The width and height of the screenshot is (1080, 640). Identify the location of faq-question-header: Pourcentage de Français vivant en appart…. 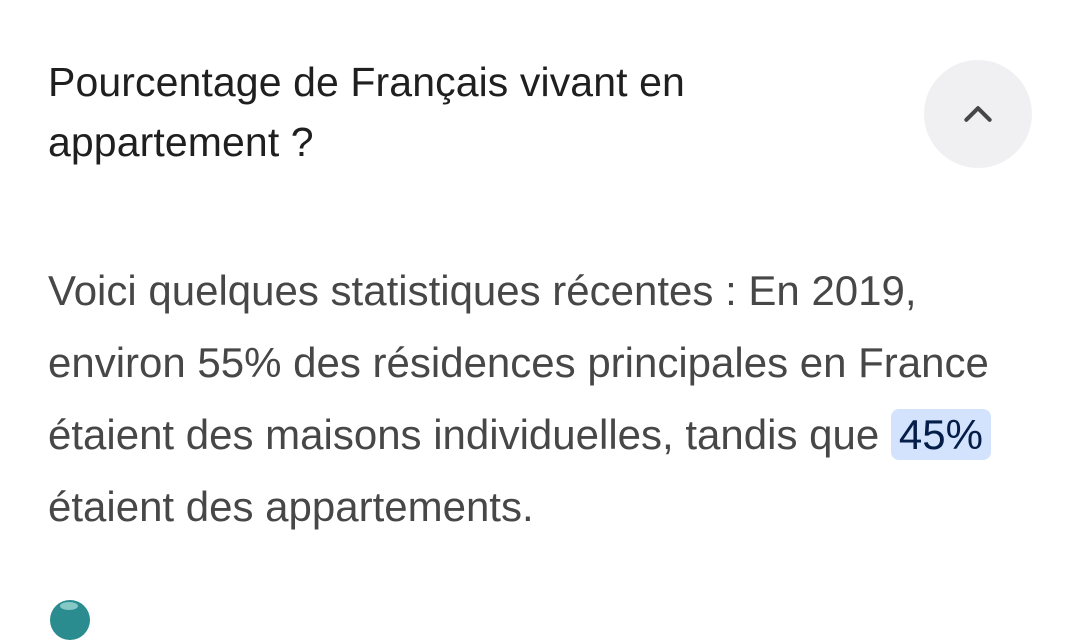
(468, 112).